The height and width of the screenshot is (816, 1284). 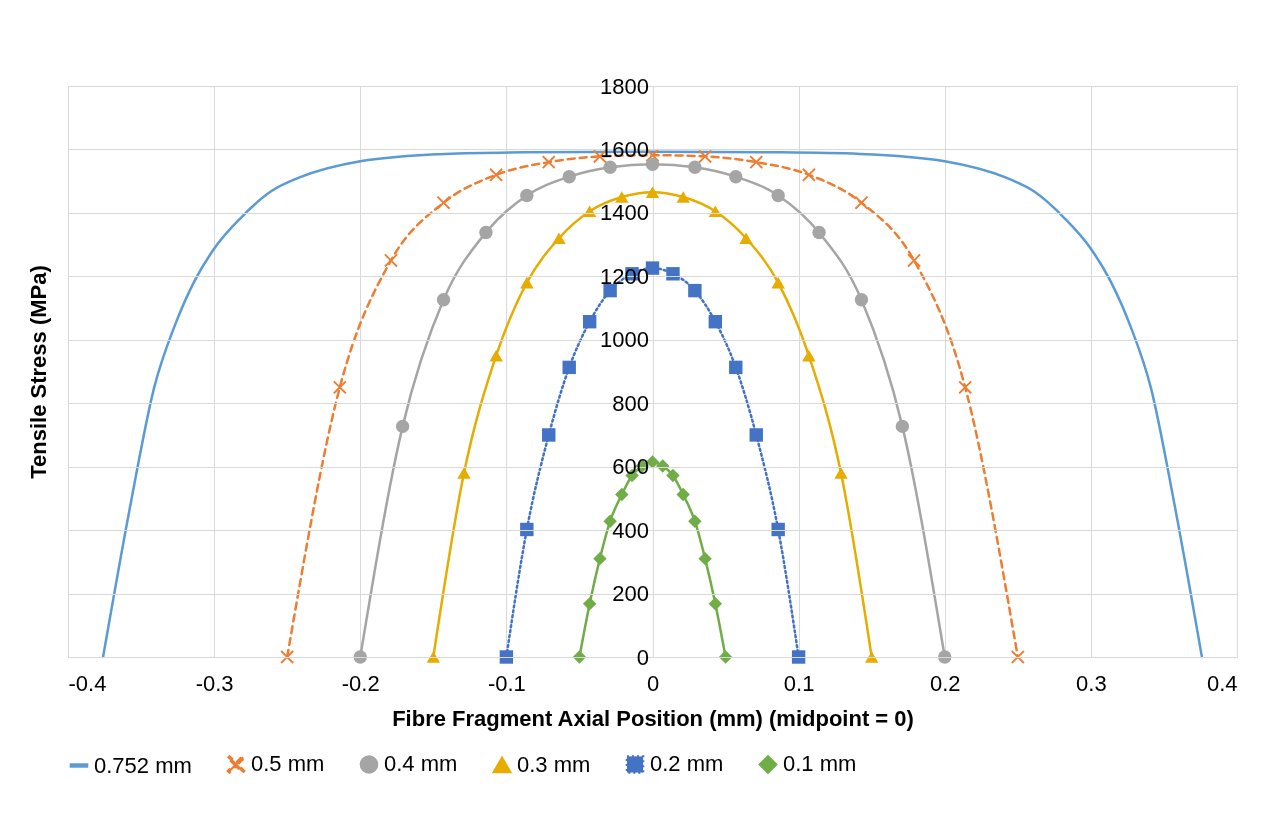 What do you see at coordinates (87, 683) in the screenshot?
I see `x-tick-label: -0.4` at bounding box center [87, 683].